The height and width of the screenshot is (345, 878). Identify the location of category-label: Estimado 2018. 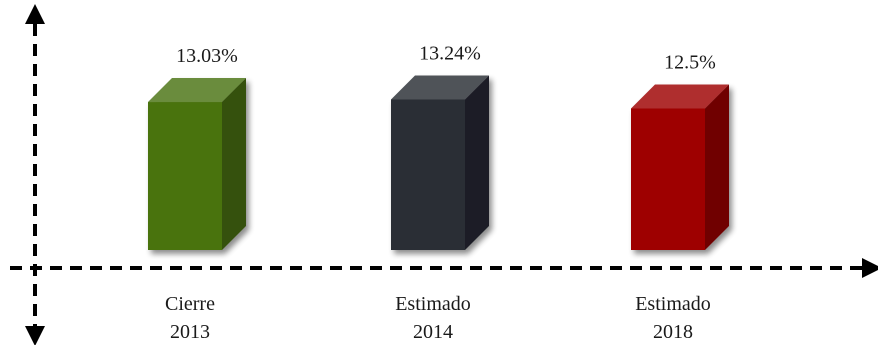
(673, 318).